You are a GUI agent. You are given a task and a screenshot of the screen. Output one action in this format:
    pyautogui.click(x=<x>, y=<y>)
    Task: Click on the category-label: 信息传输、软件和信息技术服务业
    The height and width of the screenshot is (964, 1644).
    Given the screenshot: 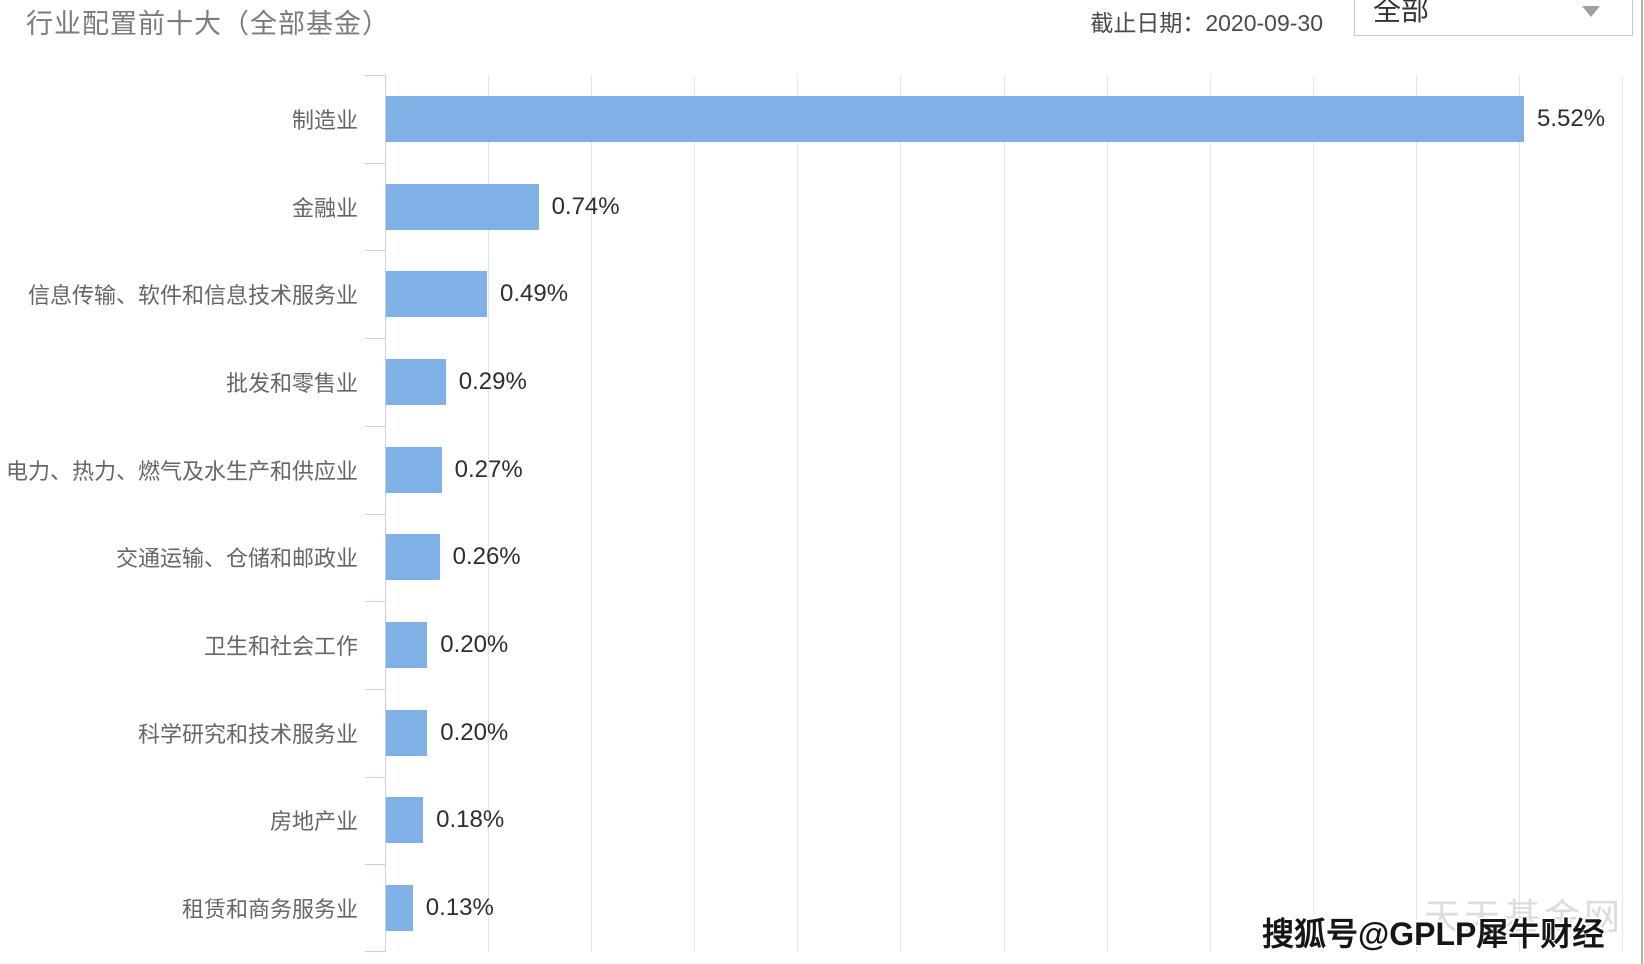 What is the action you would take?
    pyautogui.click(x=192, y=296)
    